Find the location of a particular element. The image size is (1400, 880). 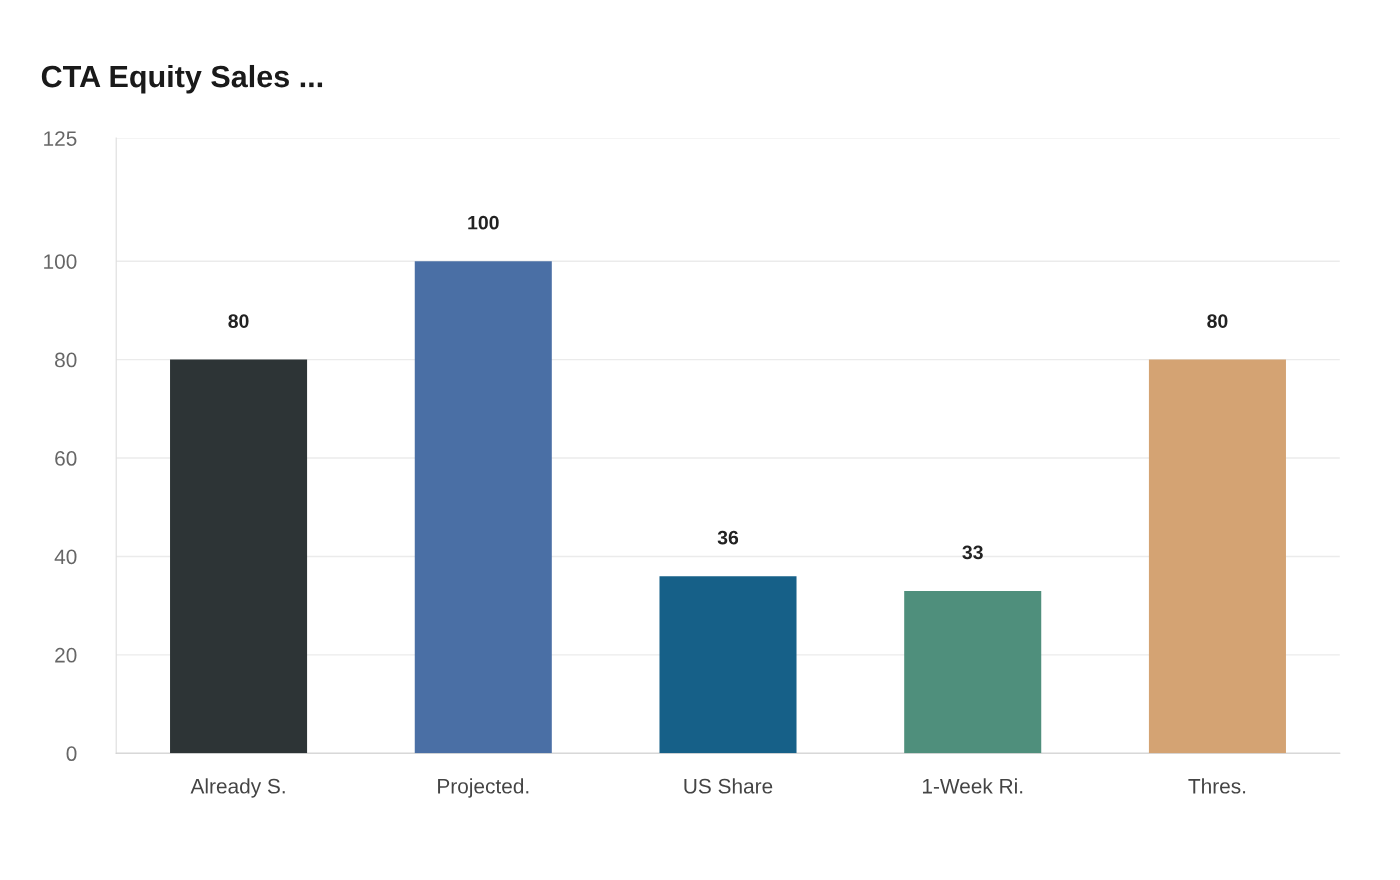

y-tick-label: 20 is located at coordinates (66, 655).